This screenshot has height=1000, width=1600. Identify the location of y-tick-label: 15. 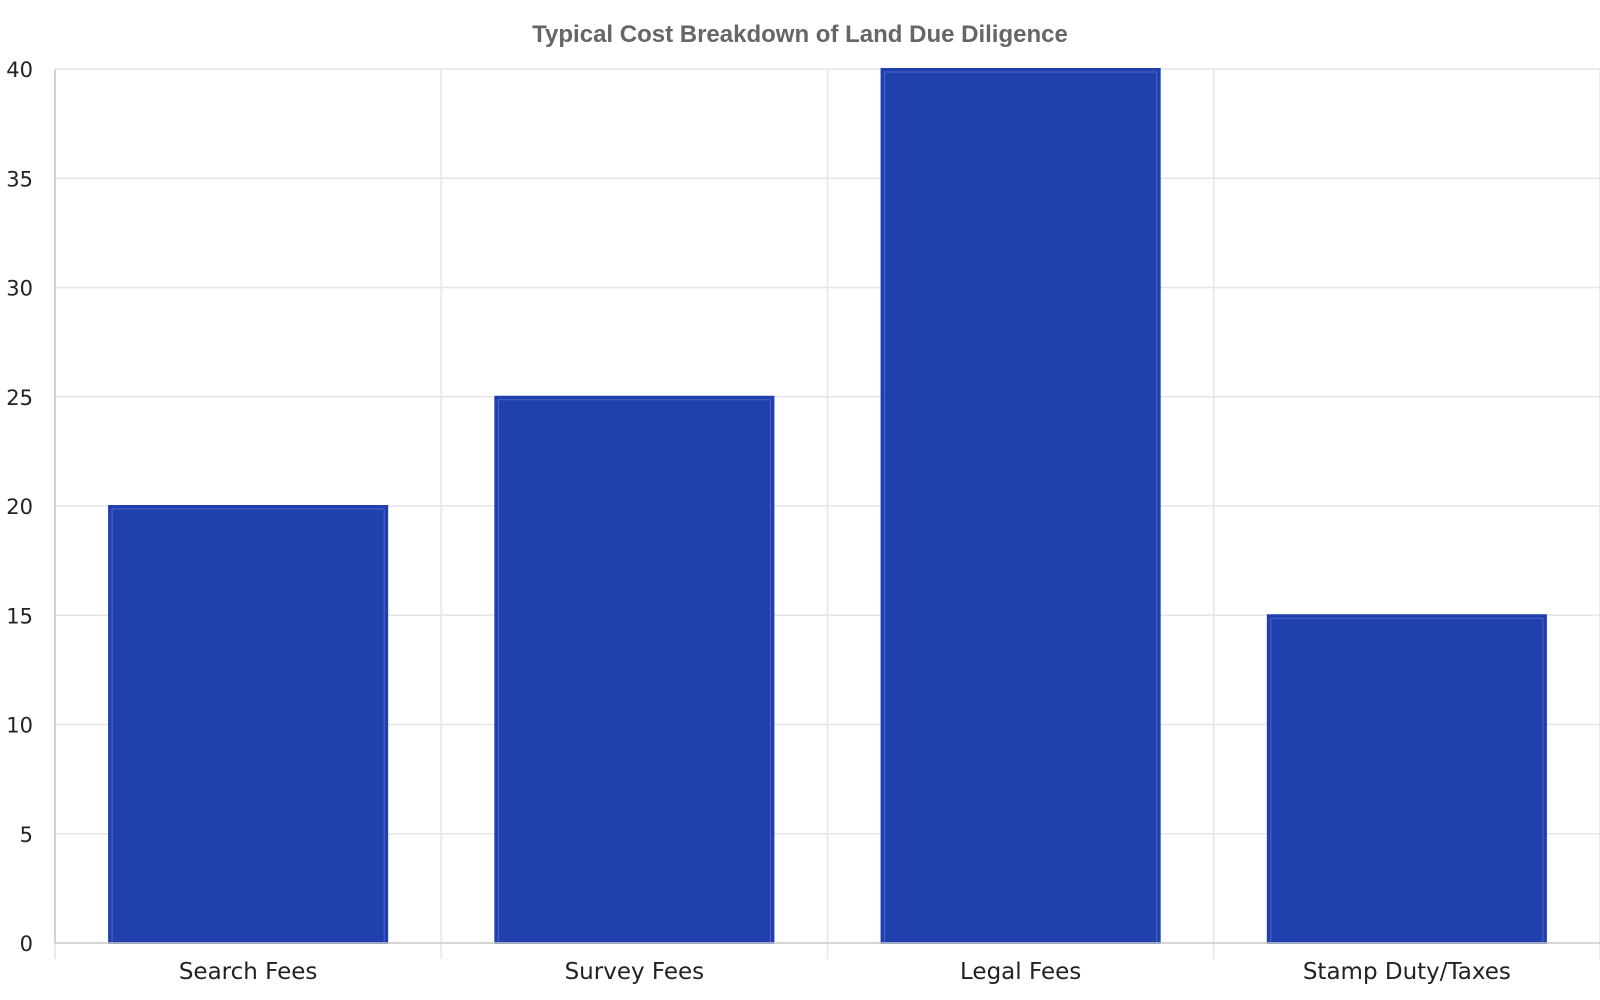
(19, 616).